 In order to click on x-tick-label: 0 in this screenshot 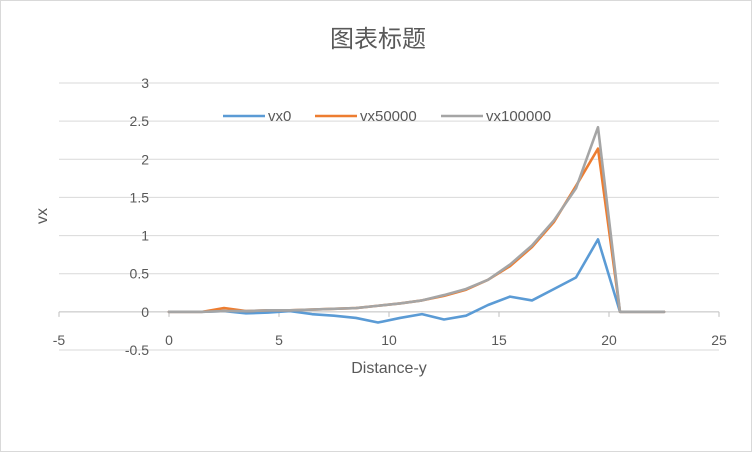, I will do `click(169, 340)`.